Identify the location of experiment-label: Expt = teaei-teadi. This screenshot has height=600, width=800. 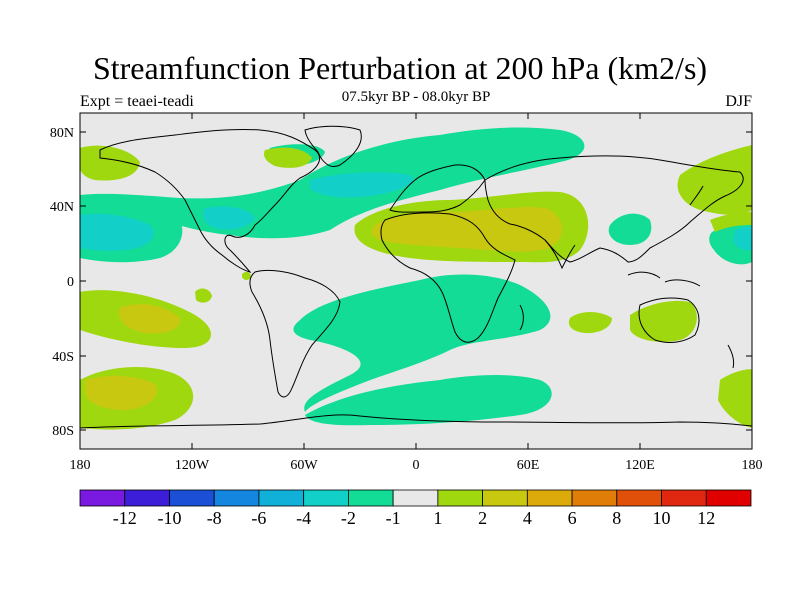
(137, 101).